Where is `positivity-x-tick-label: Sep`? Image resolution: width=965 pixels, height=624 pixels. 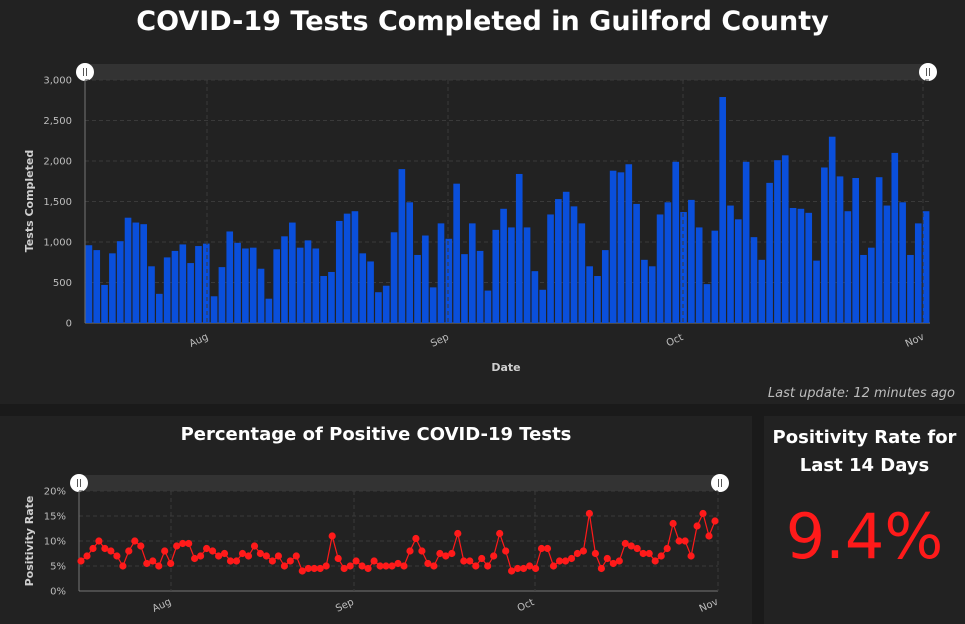 positivity-x-tick-label: Sep is located at coordinates (345, 606).